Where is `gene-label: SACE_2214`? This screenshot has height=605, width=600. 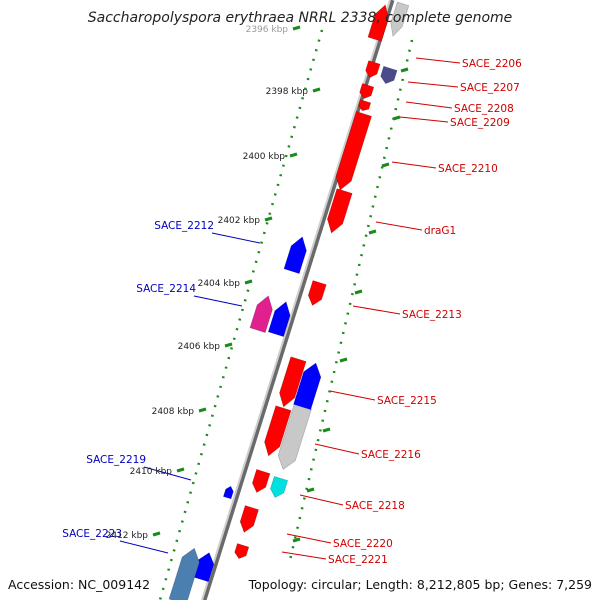 gene-label: SACE_2214 is located at coordinates (166, 289).